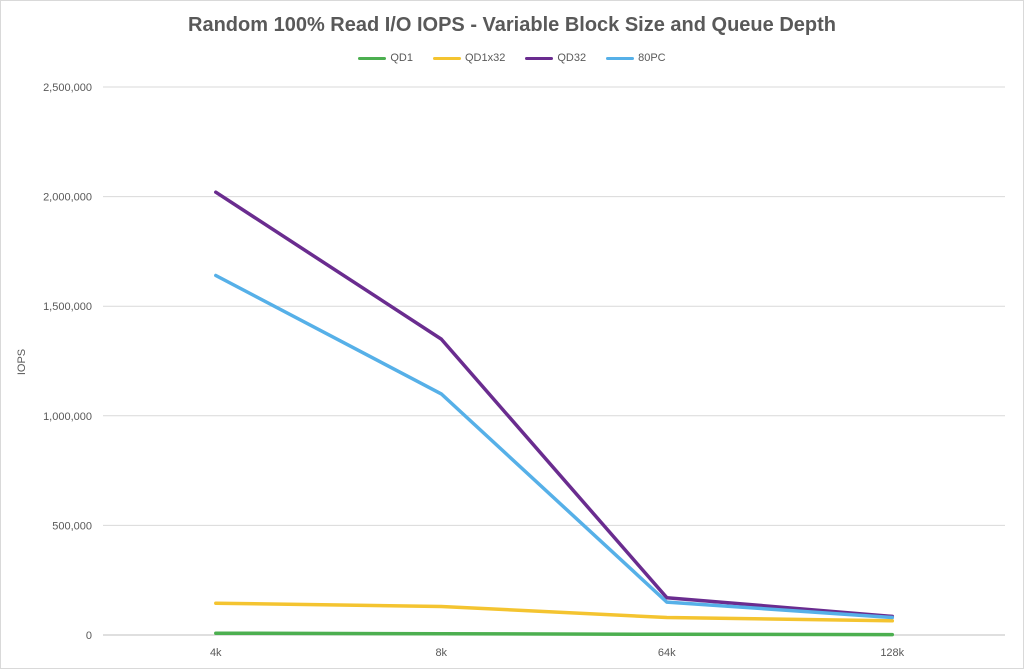 This screenshot has height=669, width=1024. I want to click on y-tick-label: 1,000,000, so click(67, 417).